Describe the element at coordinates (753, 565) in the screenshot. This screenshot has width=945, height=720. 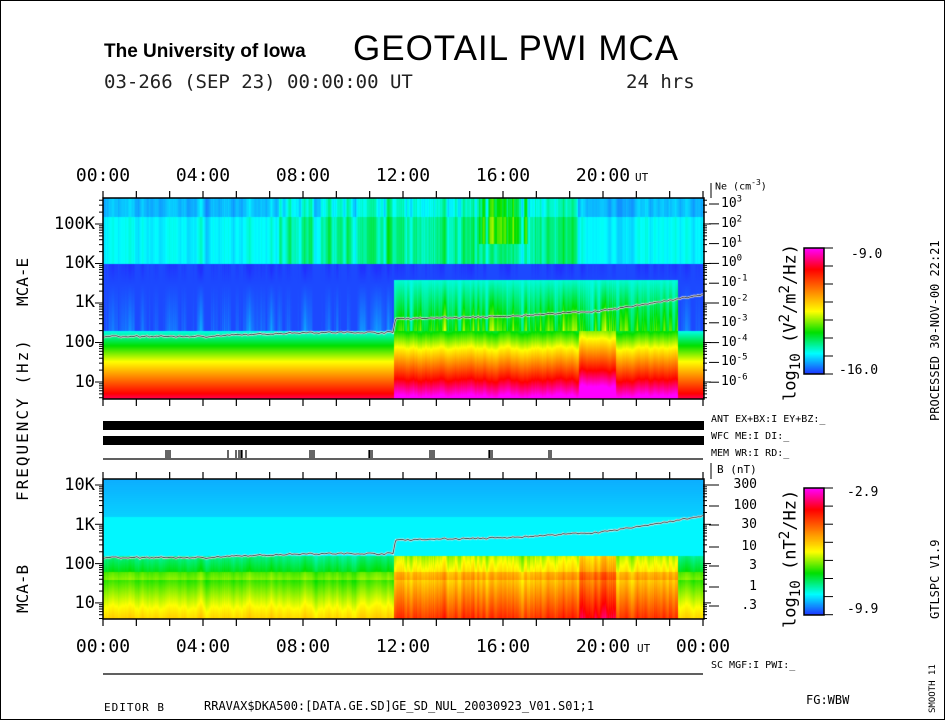
I see `b-tick-label: 3` at that location.